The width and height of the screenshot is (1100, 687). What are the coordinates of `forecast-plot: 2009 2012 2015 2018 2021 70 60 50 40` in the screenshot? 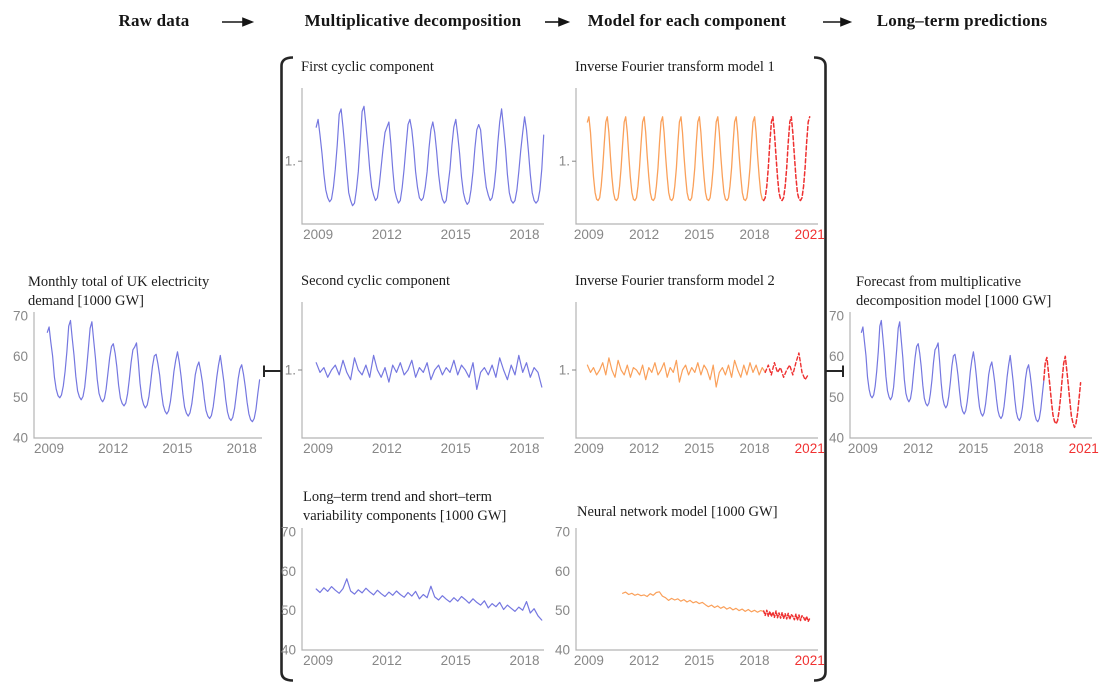 It's located at (964, 382).